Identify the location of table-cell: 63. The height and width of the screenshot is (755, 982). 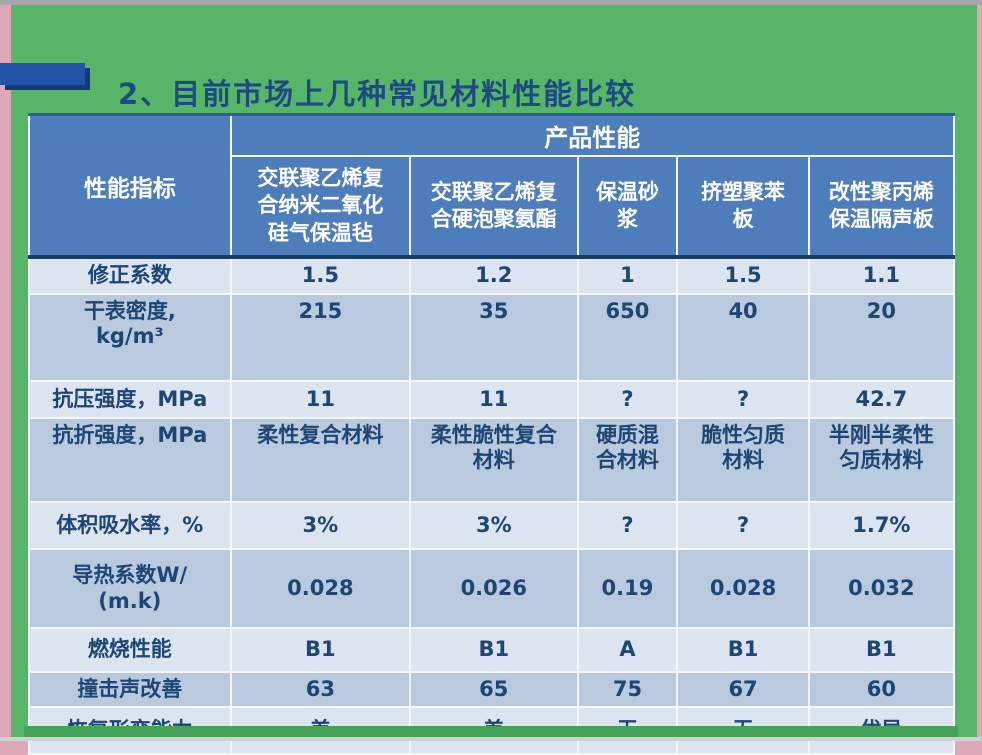
(320, 689).